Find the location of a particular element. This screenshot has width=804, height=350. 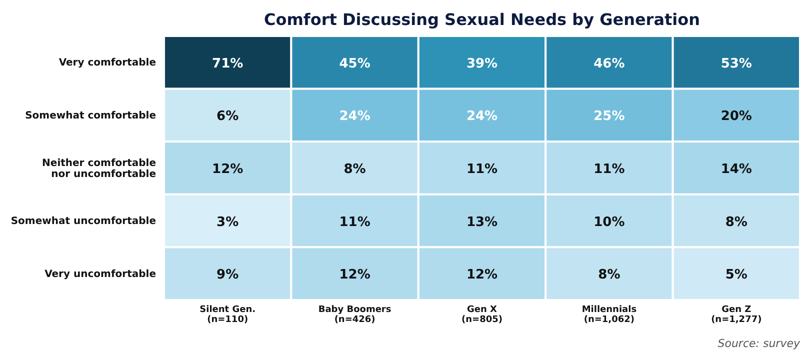

y-tick-label: Very uncomfortable is located at coordinates (100, 274).